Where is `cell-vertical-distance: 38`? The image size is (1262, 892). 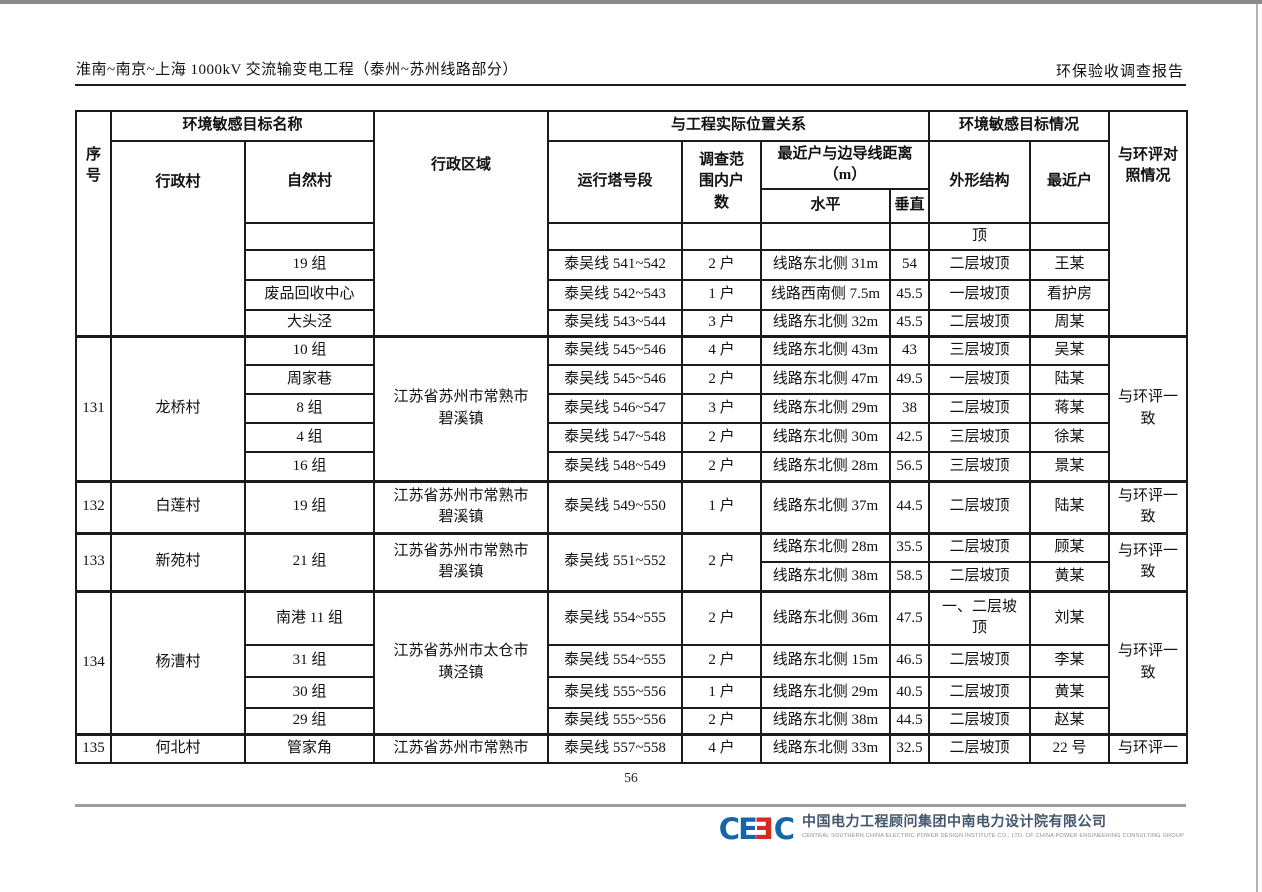
cell-vertical-distance: 38 is located at coordinates (909, 408).